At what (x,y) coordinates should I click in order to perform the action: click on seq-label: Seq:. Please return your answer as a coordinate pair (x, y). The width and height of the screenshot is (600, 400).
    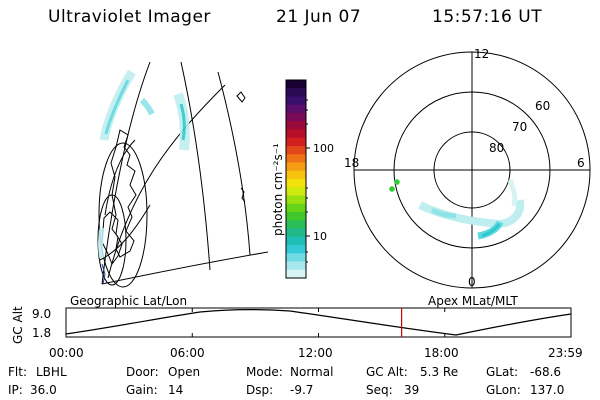
    Looking at the image, I should click on (379, 390).